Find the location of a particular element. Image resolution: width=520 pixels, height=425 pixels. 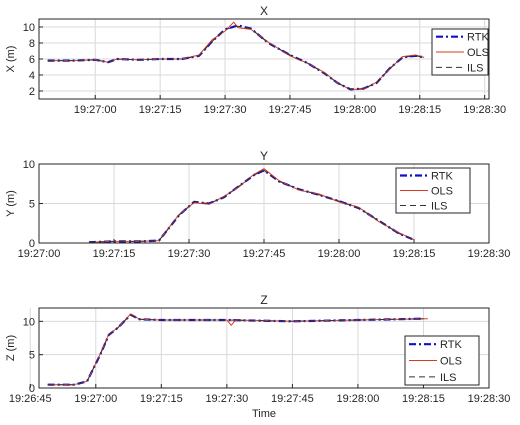

y-tick-label: 4 is located at coordinates (32, 76).